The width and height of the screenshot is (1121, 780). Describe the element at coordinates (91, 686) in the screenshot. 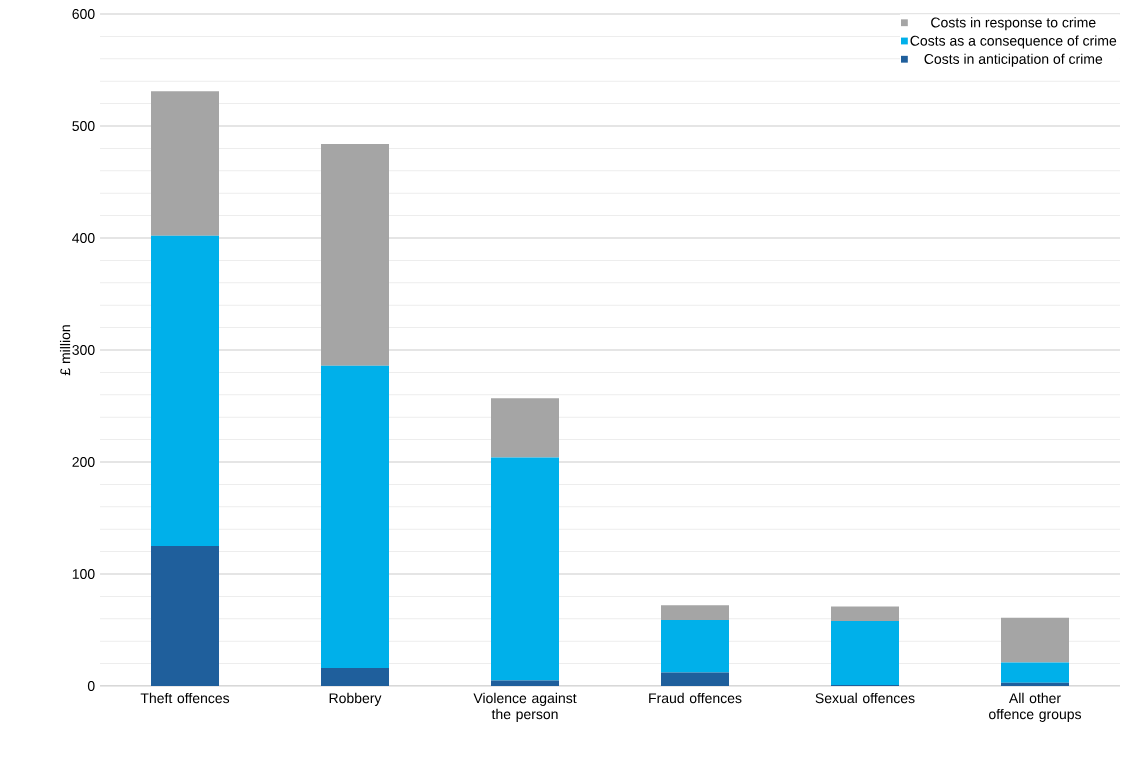

I see `y-tick-label: 0` at that location.